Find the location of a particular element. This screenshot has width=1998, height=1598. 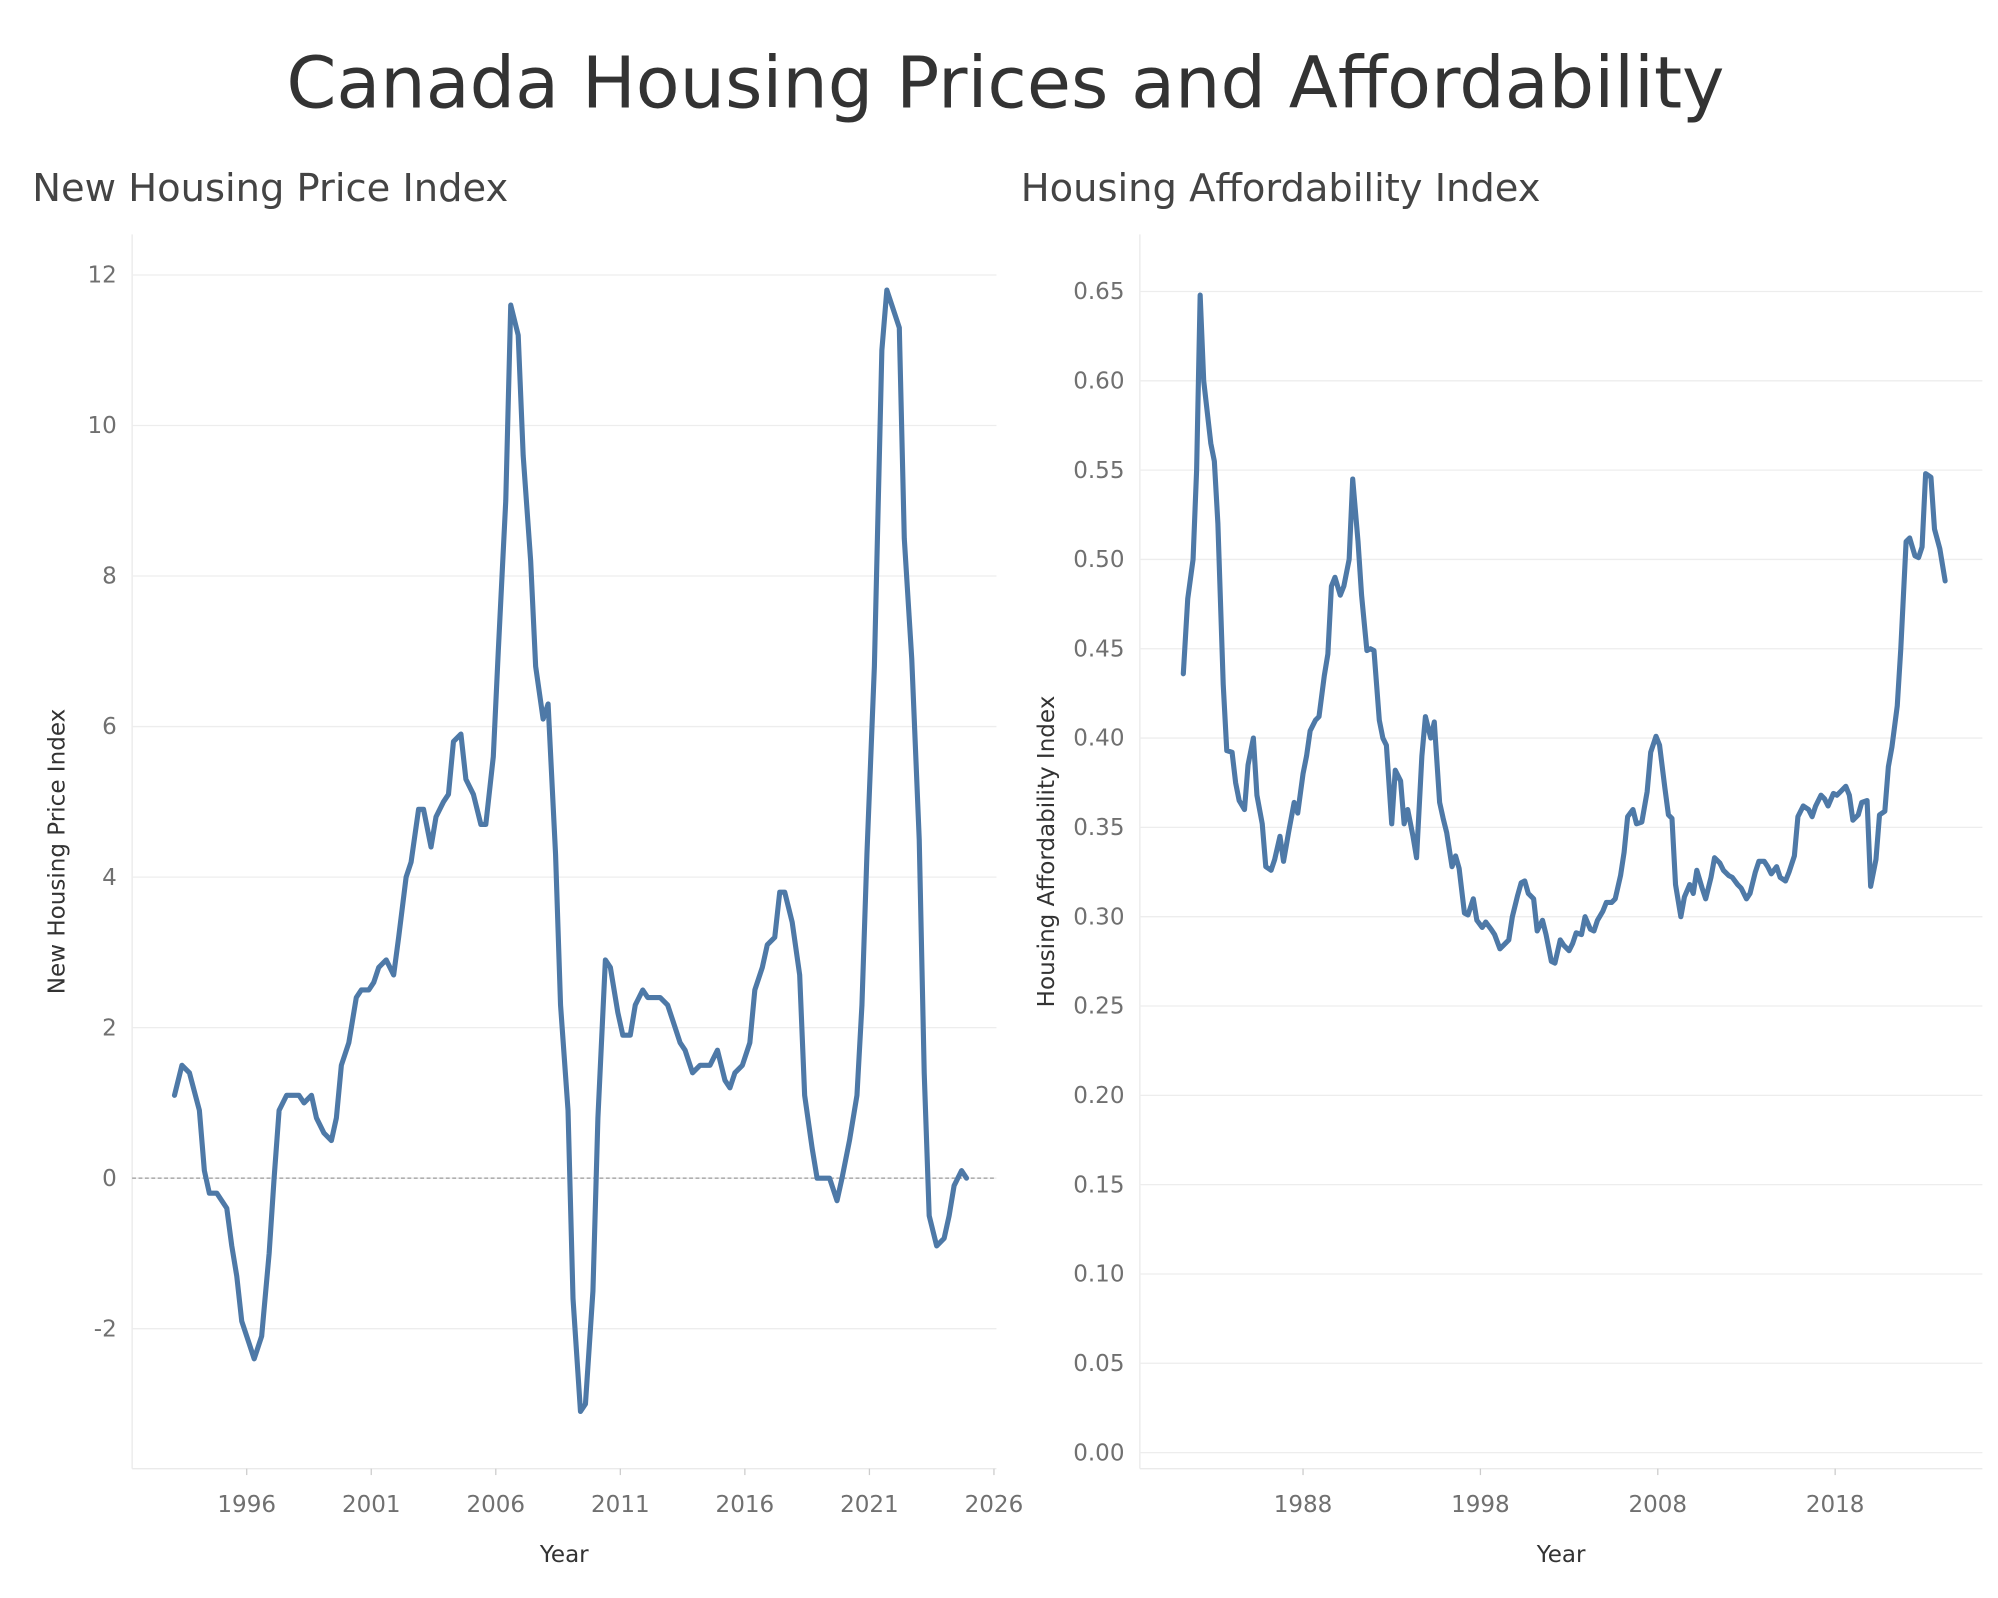

x-tick-label: 2021 is located at coordinates (869, 1505).